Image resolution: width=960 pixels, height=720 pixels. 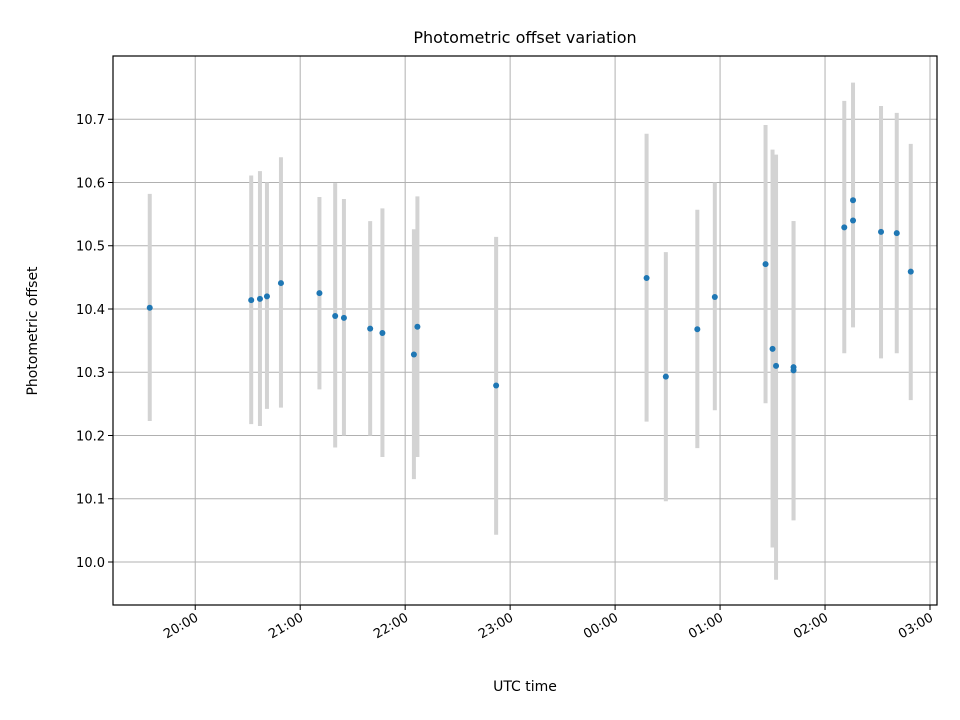 What do you see at coordinates (90, 247) in the screenshot?
I see `y-tick-label: 10.5` at bounding box center [90, 247].